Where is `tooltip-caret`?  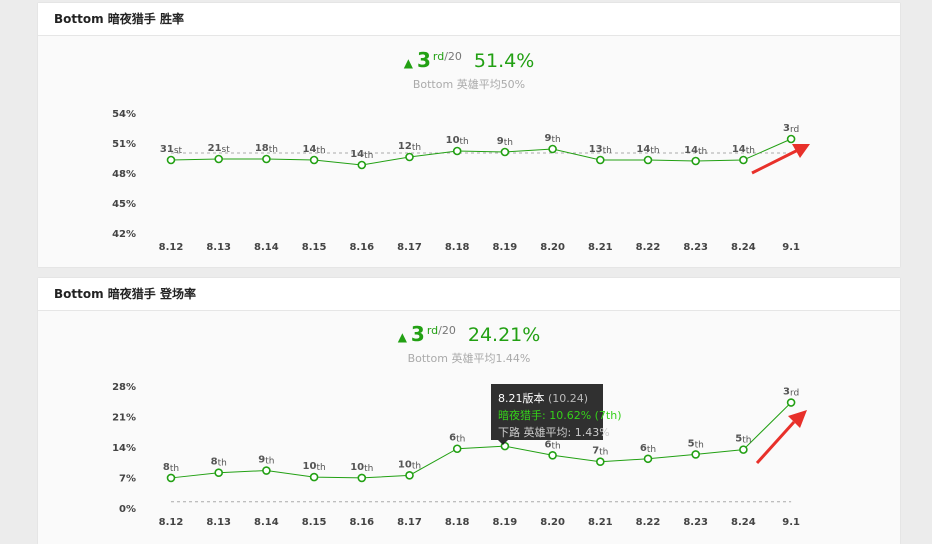
tooltip-caret is located at coordinates (503, 442).